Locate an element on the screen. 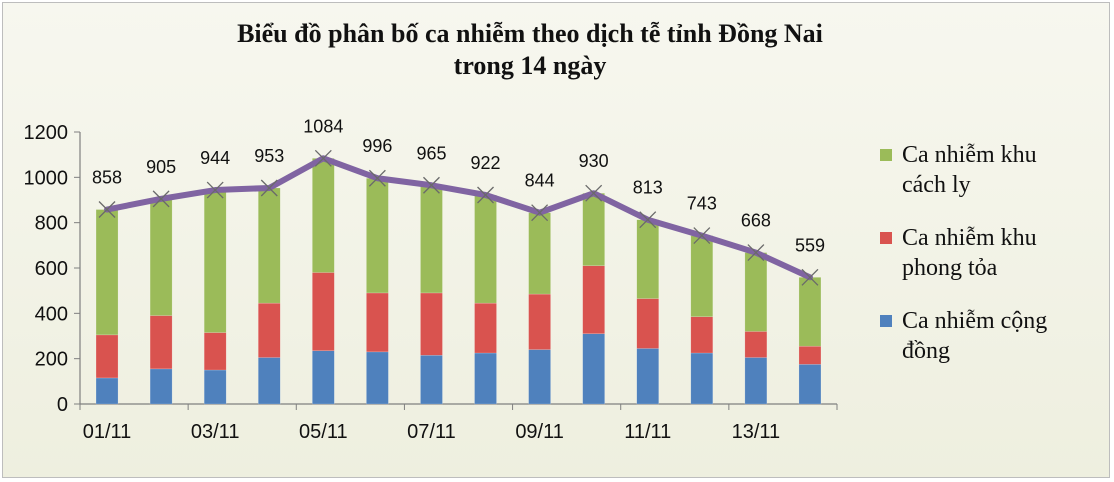  total-data-label: 905 is located at coordinates (161, 167).